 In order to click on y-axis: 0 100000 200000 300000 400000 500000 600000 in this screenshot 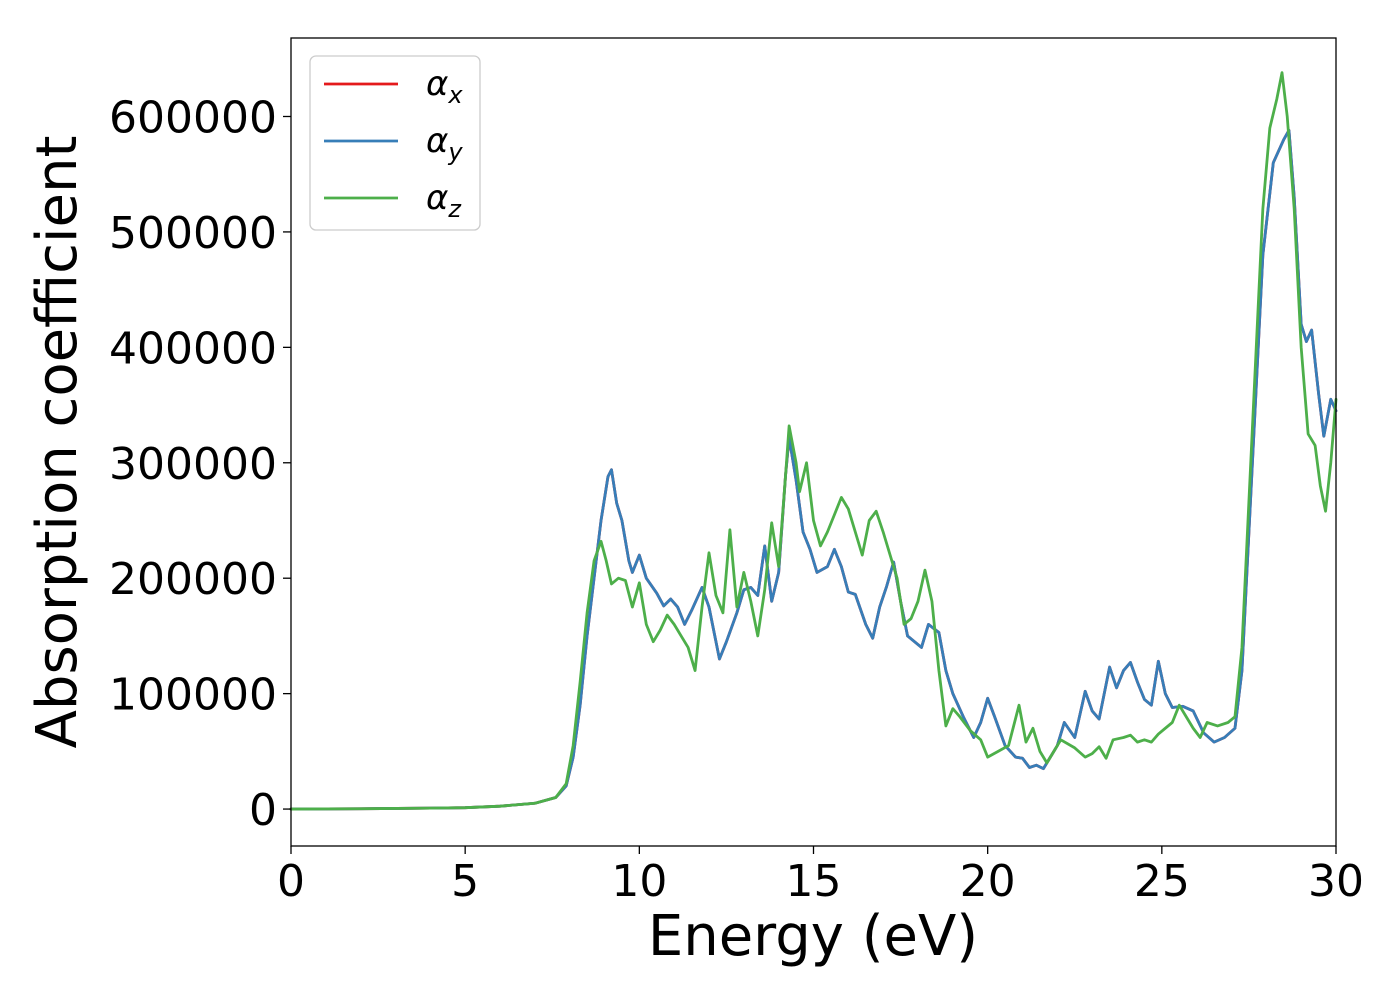, I will do `click(200, 464)`.